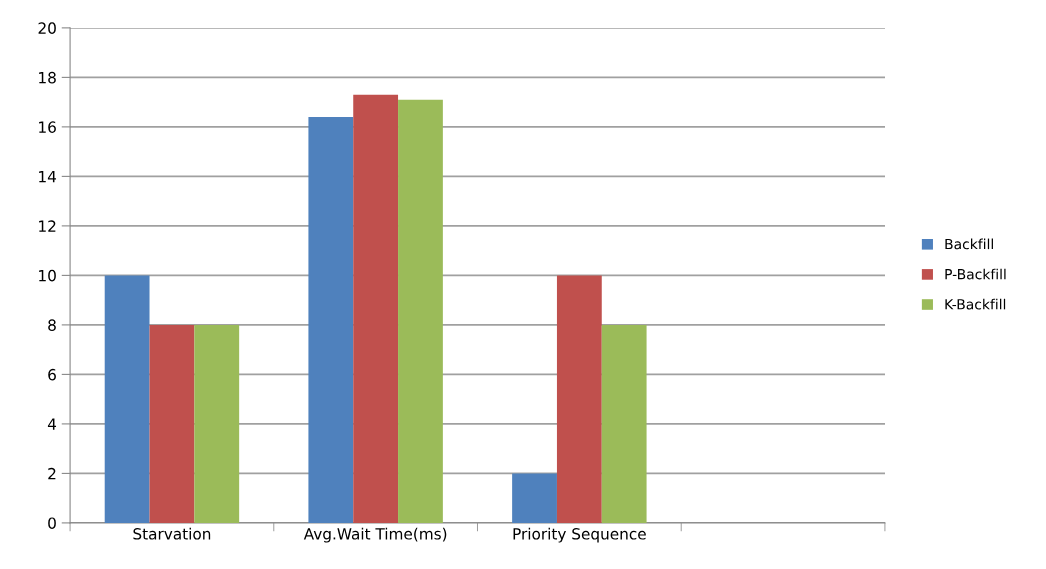 The image size is (1046, 569). I want to click on y-tick-label: 4, so click(52, 424).